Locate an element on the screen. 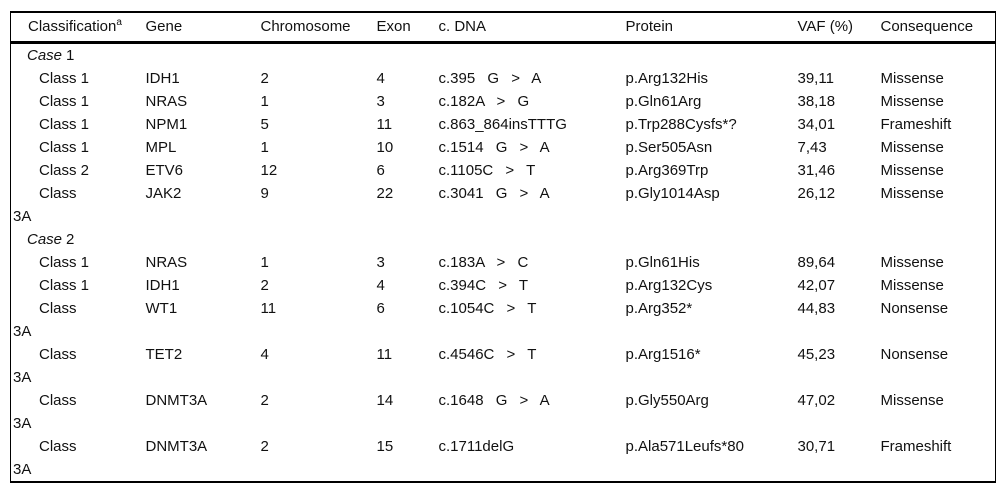  cdna-cell: c.1054C > T is located at coordinates (487, 308).